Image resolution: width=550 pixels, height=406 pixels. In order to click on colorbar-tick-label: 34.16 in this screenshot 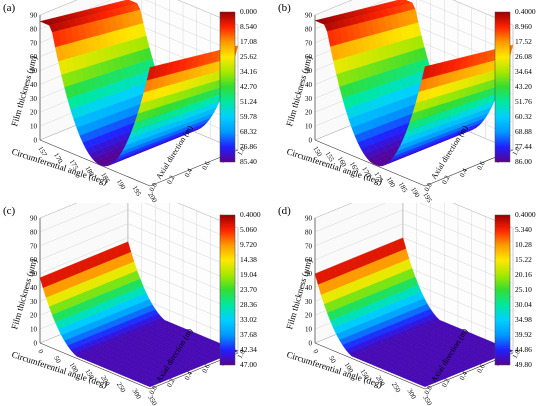, I will do `click(248, 71)`.